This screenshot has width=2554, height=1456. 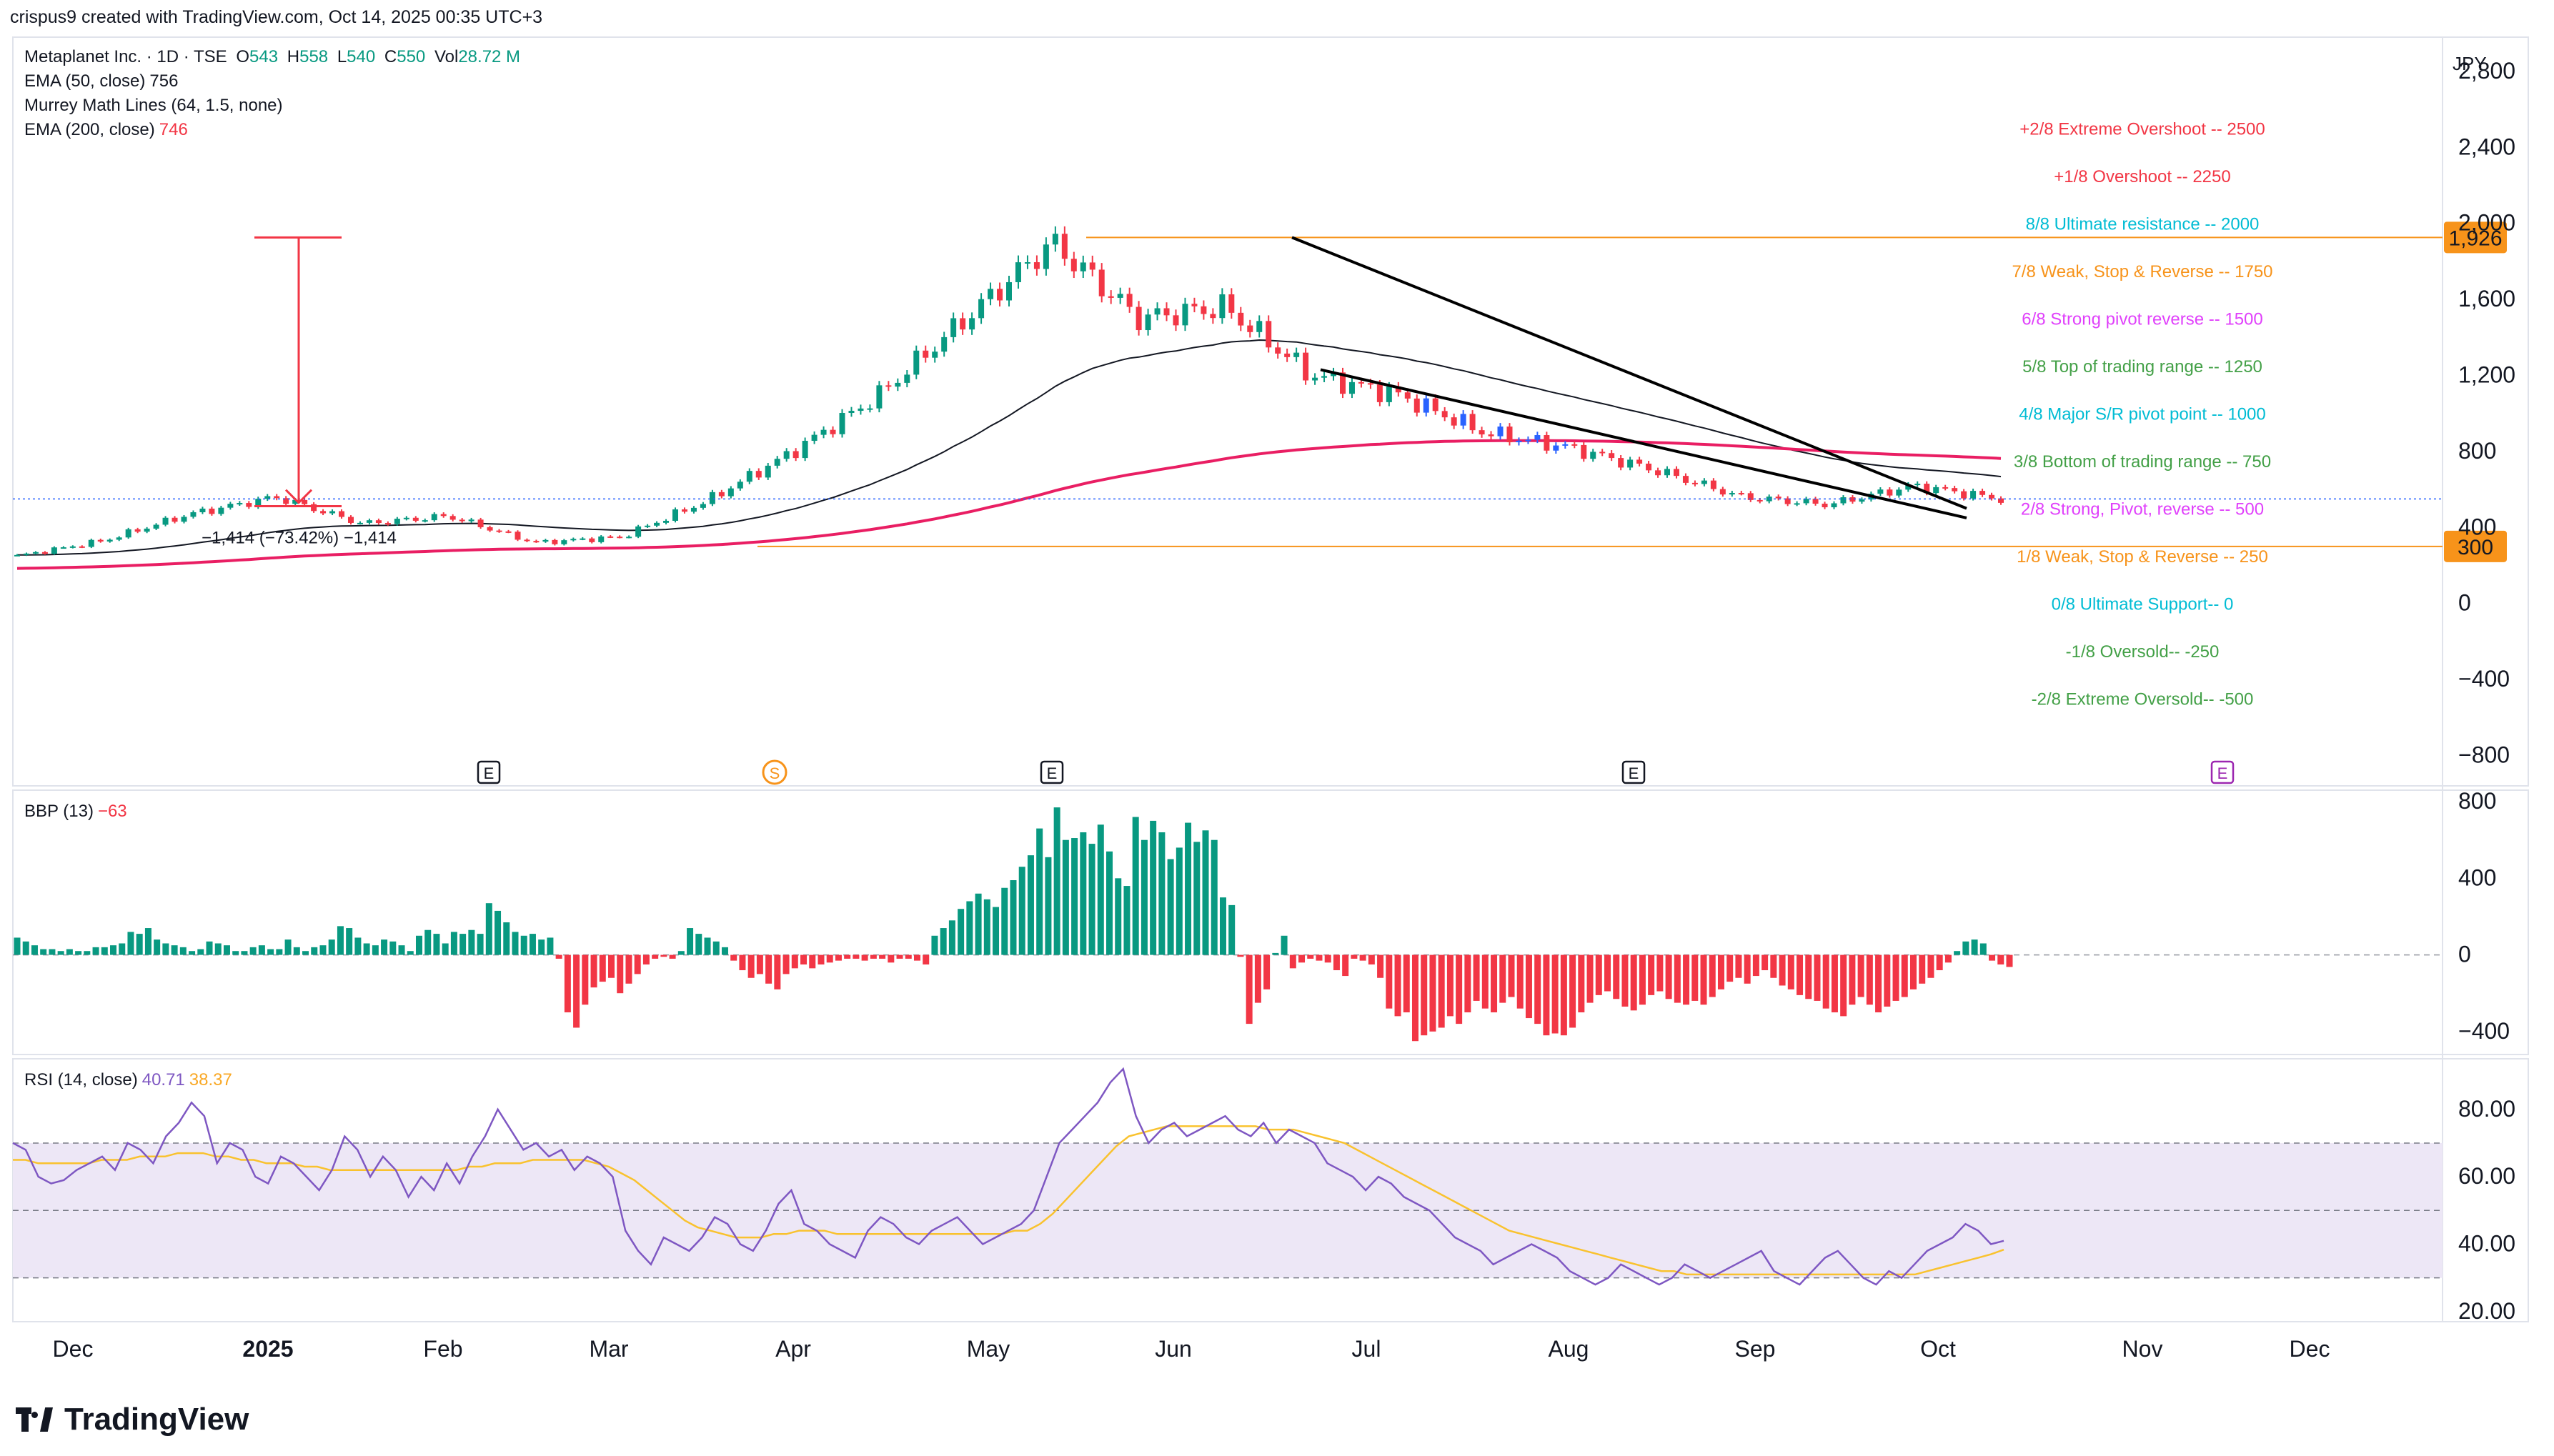 What do you see at coordinates (132, 1419) in the screenshot?
I see `tradingview-logo: TradingView` at bounding box center [132, 1419].